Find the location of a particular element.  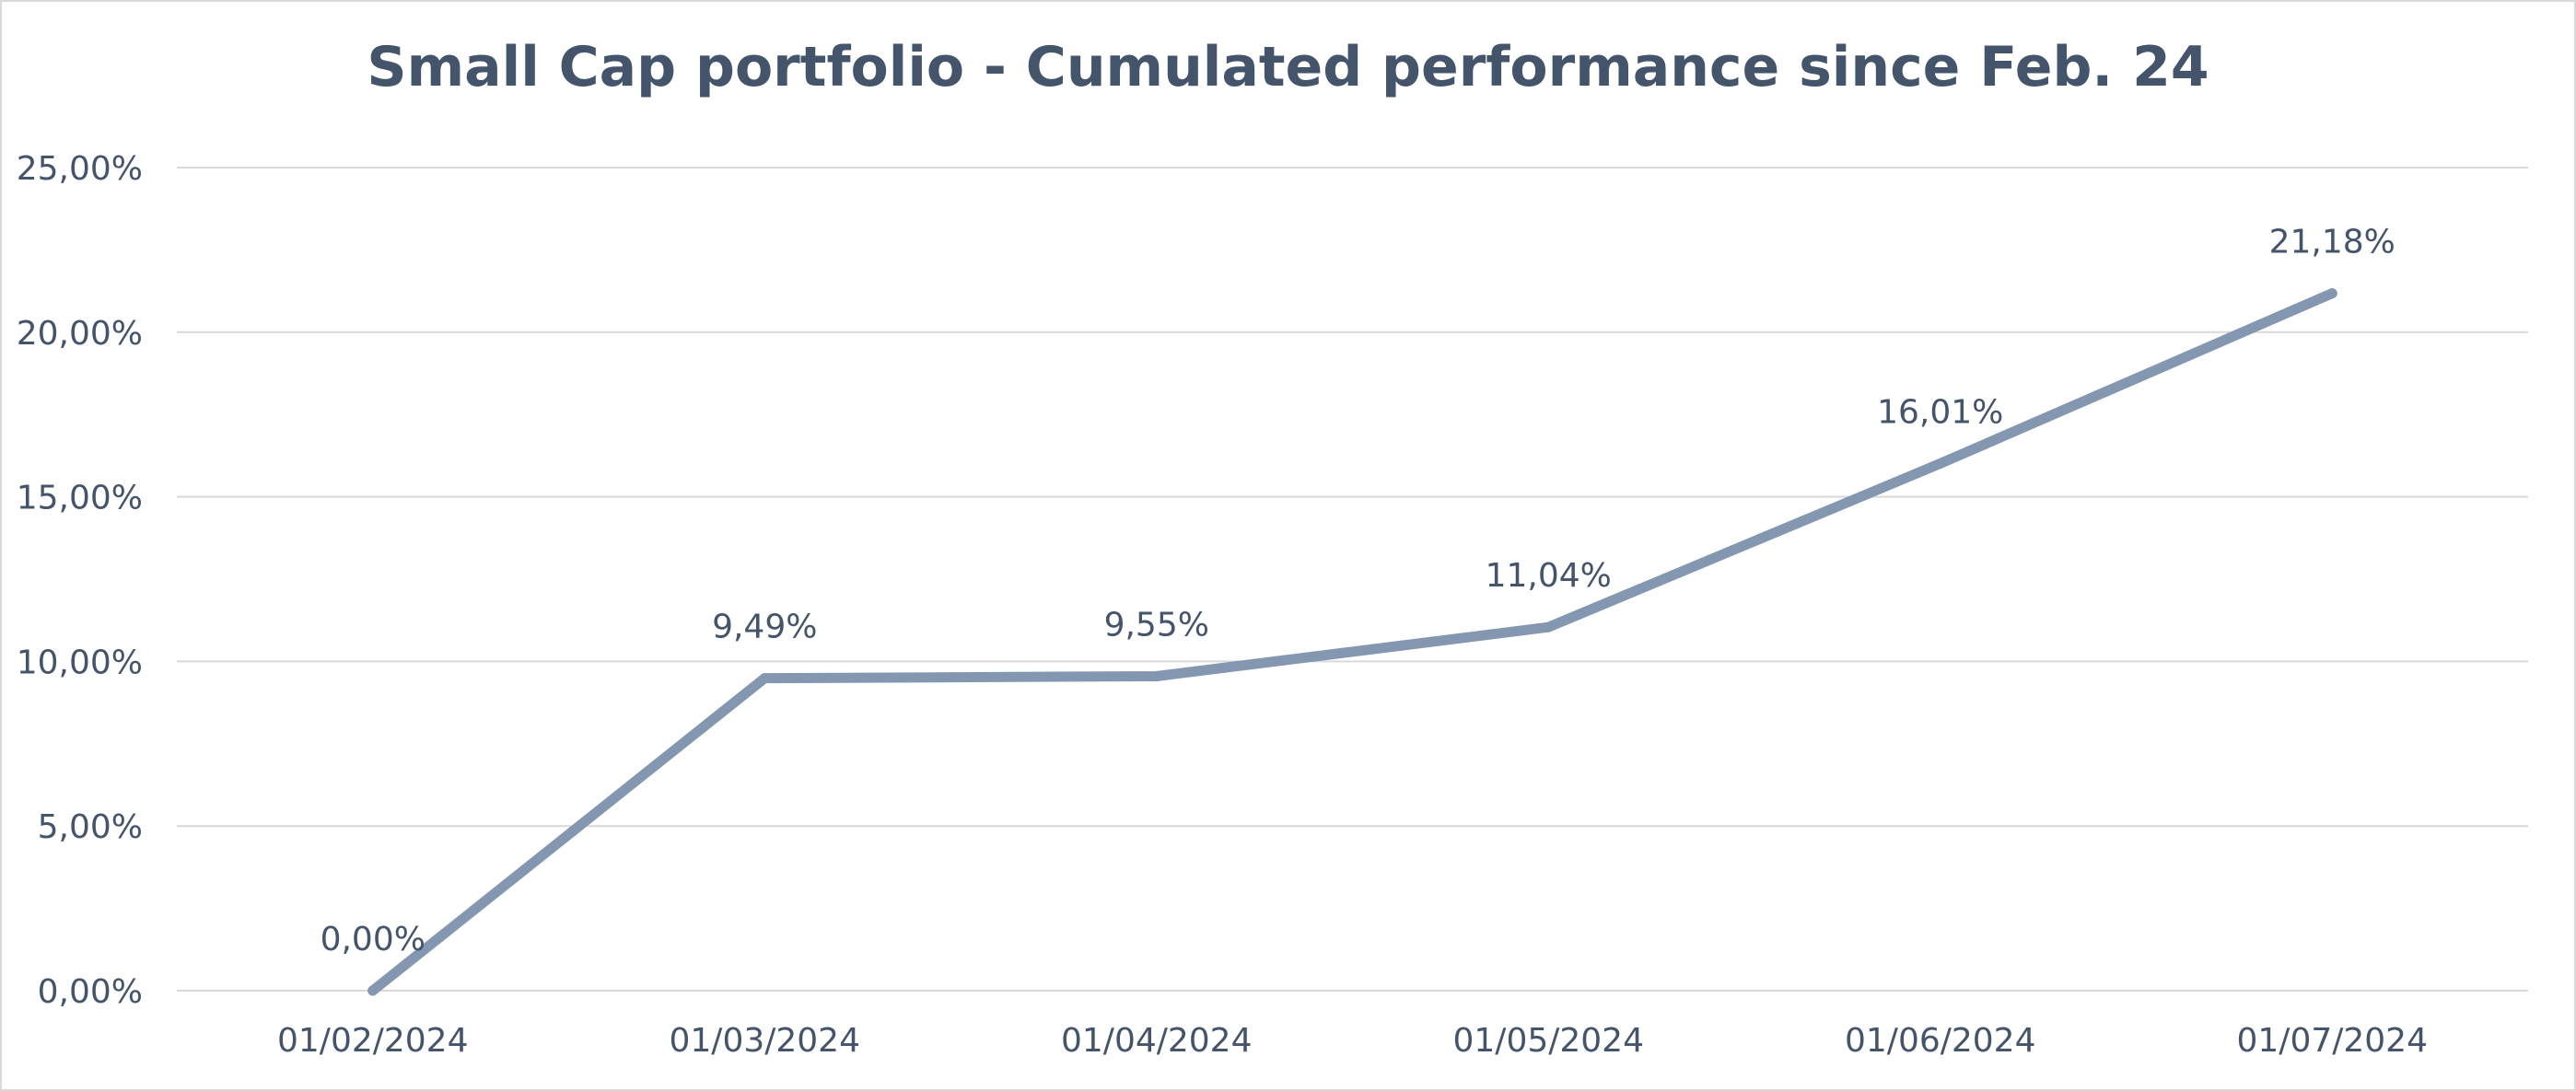

x-tick-label: 01/03/2024 is located at coordinates (765, 1041).